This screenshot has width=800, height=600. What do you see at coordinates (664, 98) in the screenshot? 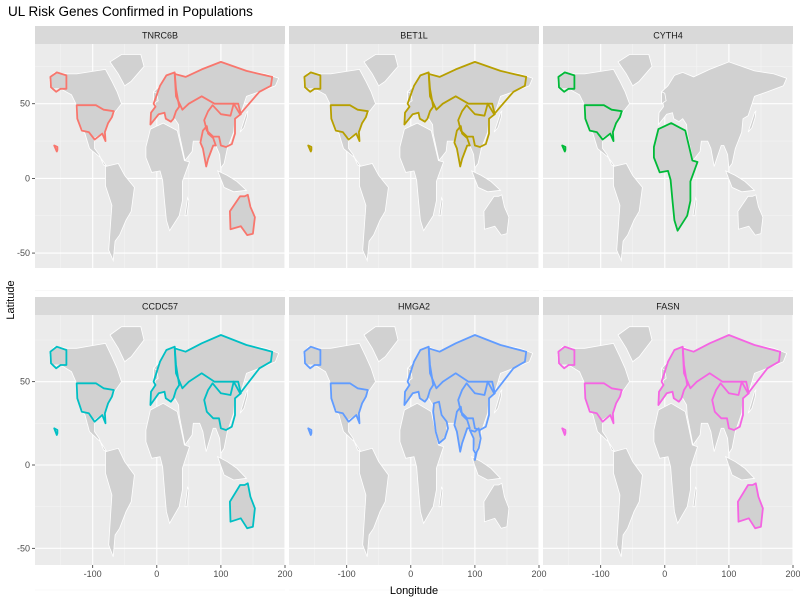
I see `land-uk` at bounding box center [664, 98].